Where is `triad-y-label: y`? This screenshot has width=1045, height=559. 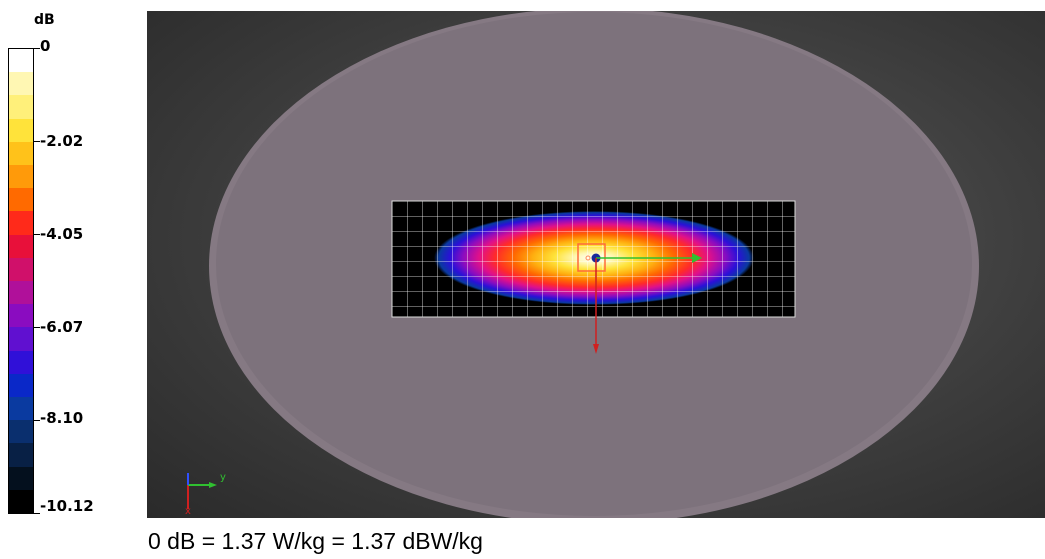 triad-y-label: y is located at coordinates (223, 477).